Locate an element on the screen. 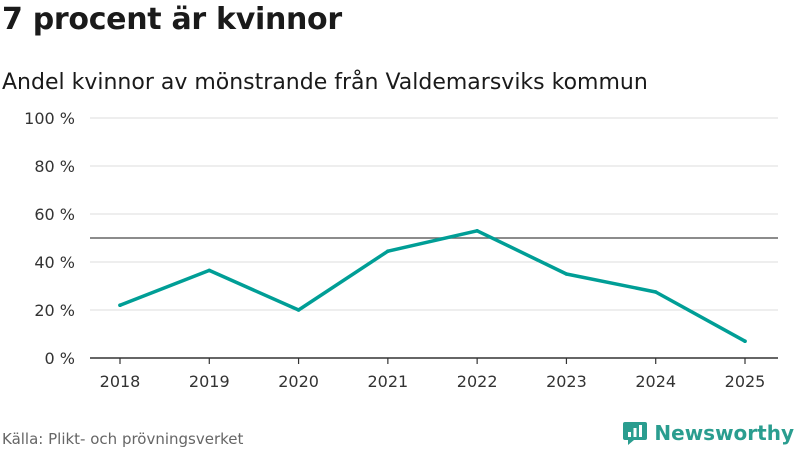 This screenshot has width=800, height=450. axes is located at coordinates (434, 360).